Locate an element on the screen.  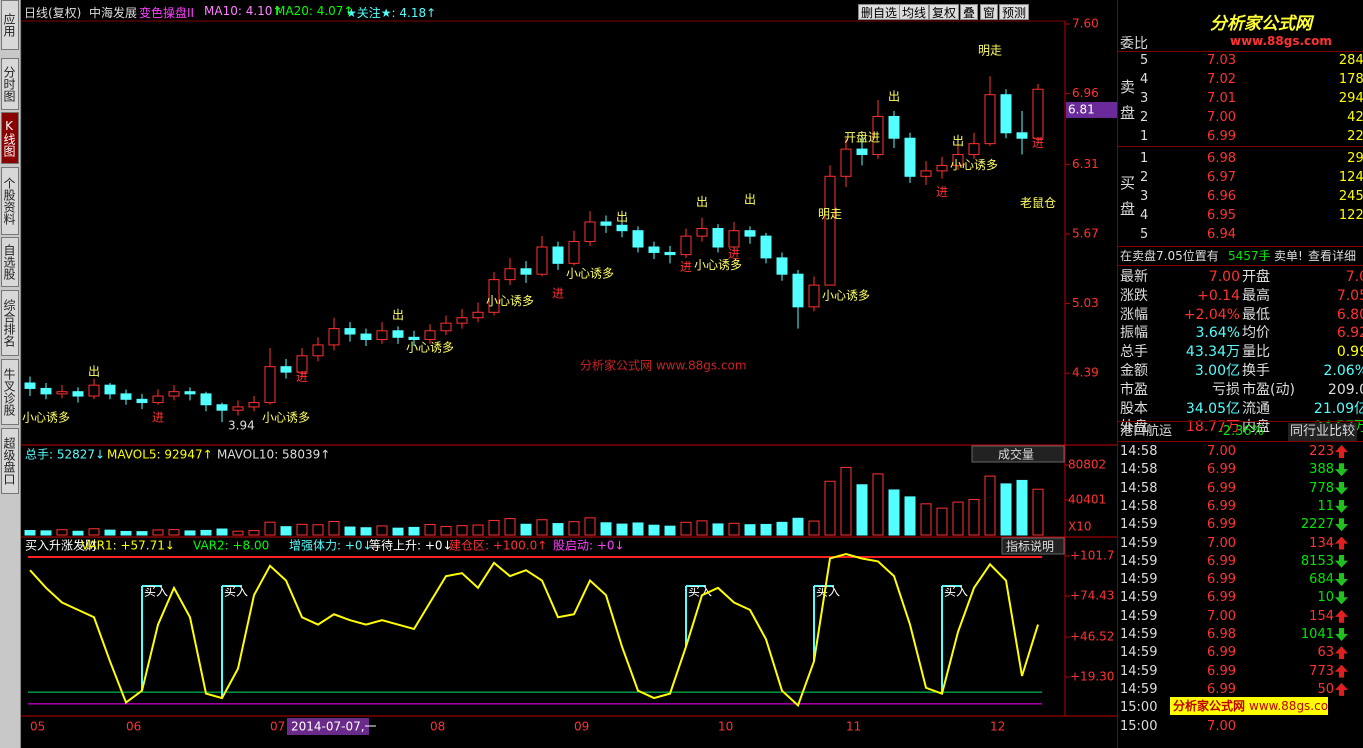
tick-row: 14:58 6.99 11 is located at coordinates (1240, 507).